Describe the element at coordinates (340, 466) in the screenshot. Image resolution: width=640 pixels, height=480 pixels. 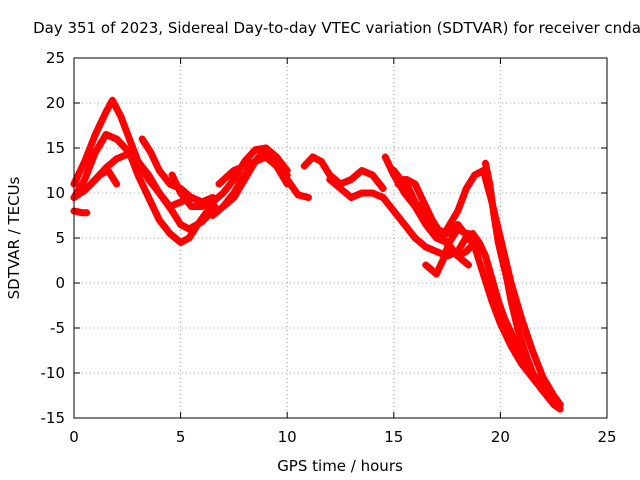
I see `x-axis-label: GPS time / hours` at that location.